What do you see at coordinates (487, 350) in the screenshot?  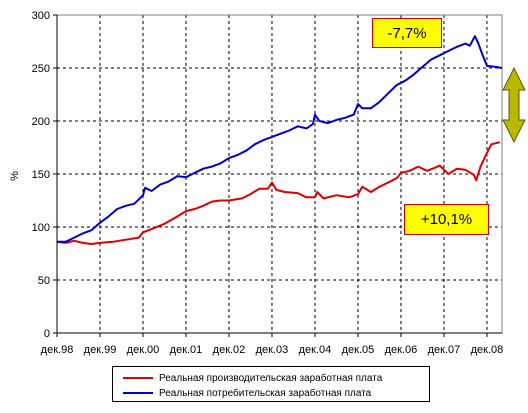 I see `x-tick-label: дек.08` at bounding box center [487, 350].